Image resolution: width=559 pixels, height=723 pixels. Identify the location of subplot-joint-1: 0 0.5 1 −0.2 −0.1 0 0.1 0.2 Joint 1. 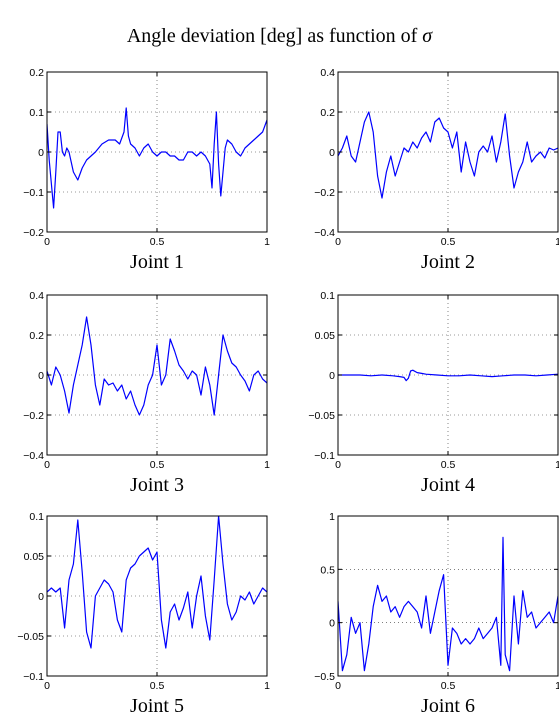
(146, 170).